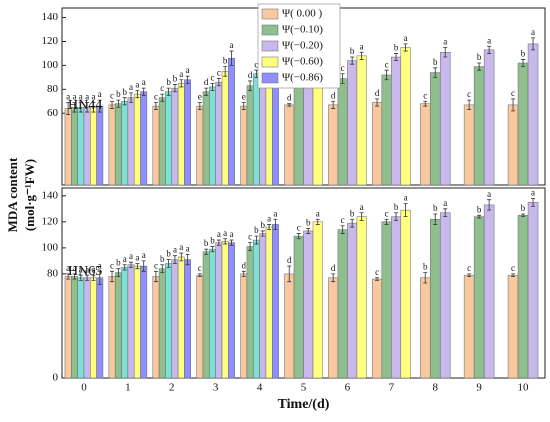 The width and height of the screenshot is (550, 422). Describe the element at coordinates (304, 388) in the screenshot. I see `x-tick-label: 5` at that location.